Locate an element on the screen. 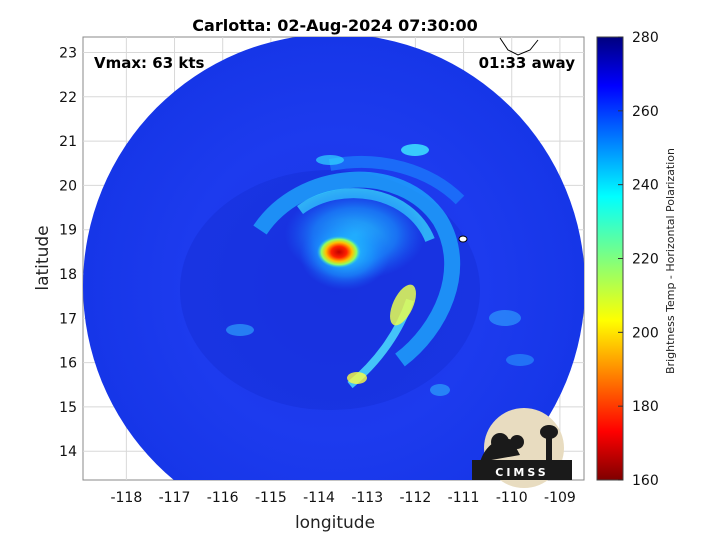 The width and height of the screenshot is (720, 540). colorbar-tick-label: 200 is located at coordinates (645, 333).